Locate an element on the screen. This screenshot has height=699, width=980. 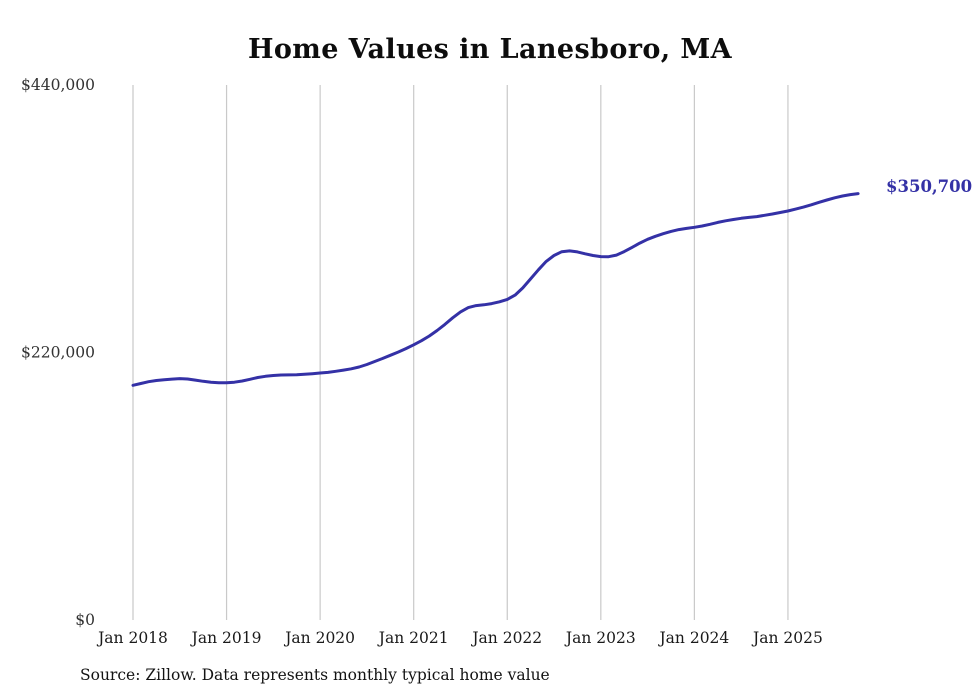
x-tick-label: Jan 2019 is located at coordinates (226, 638).